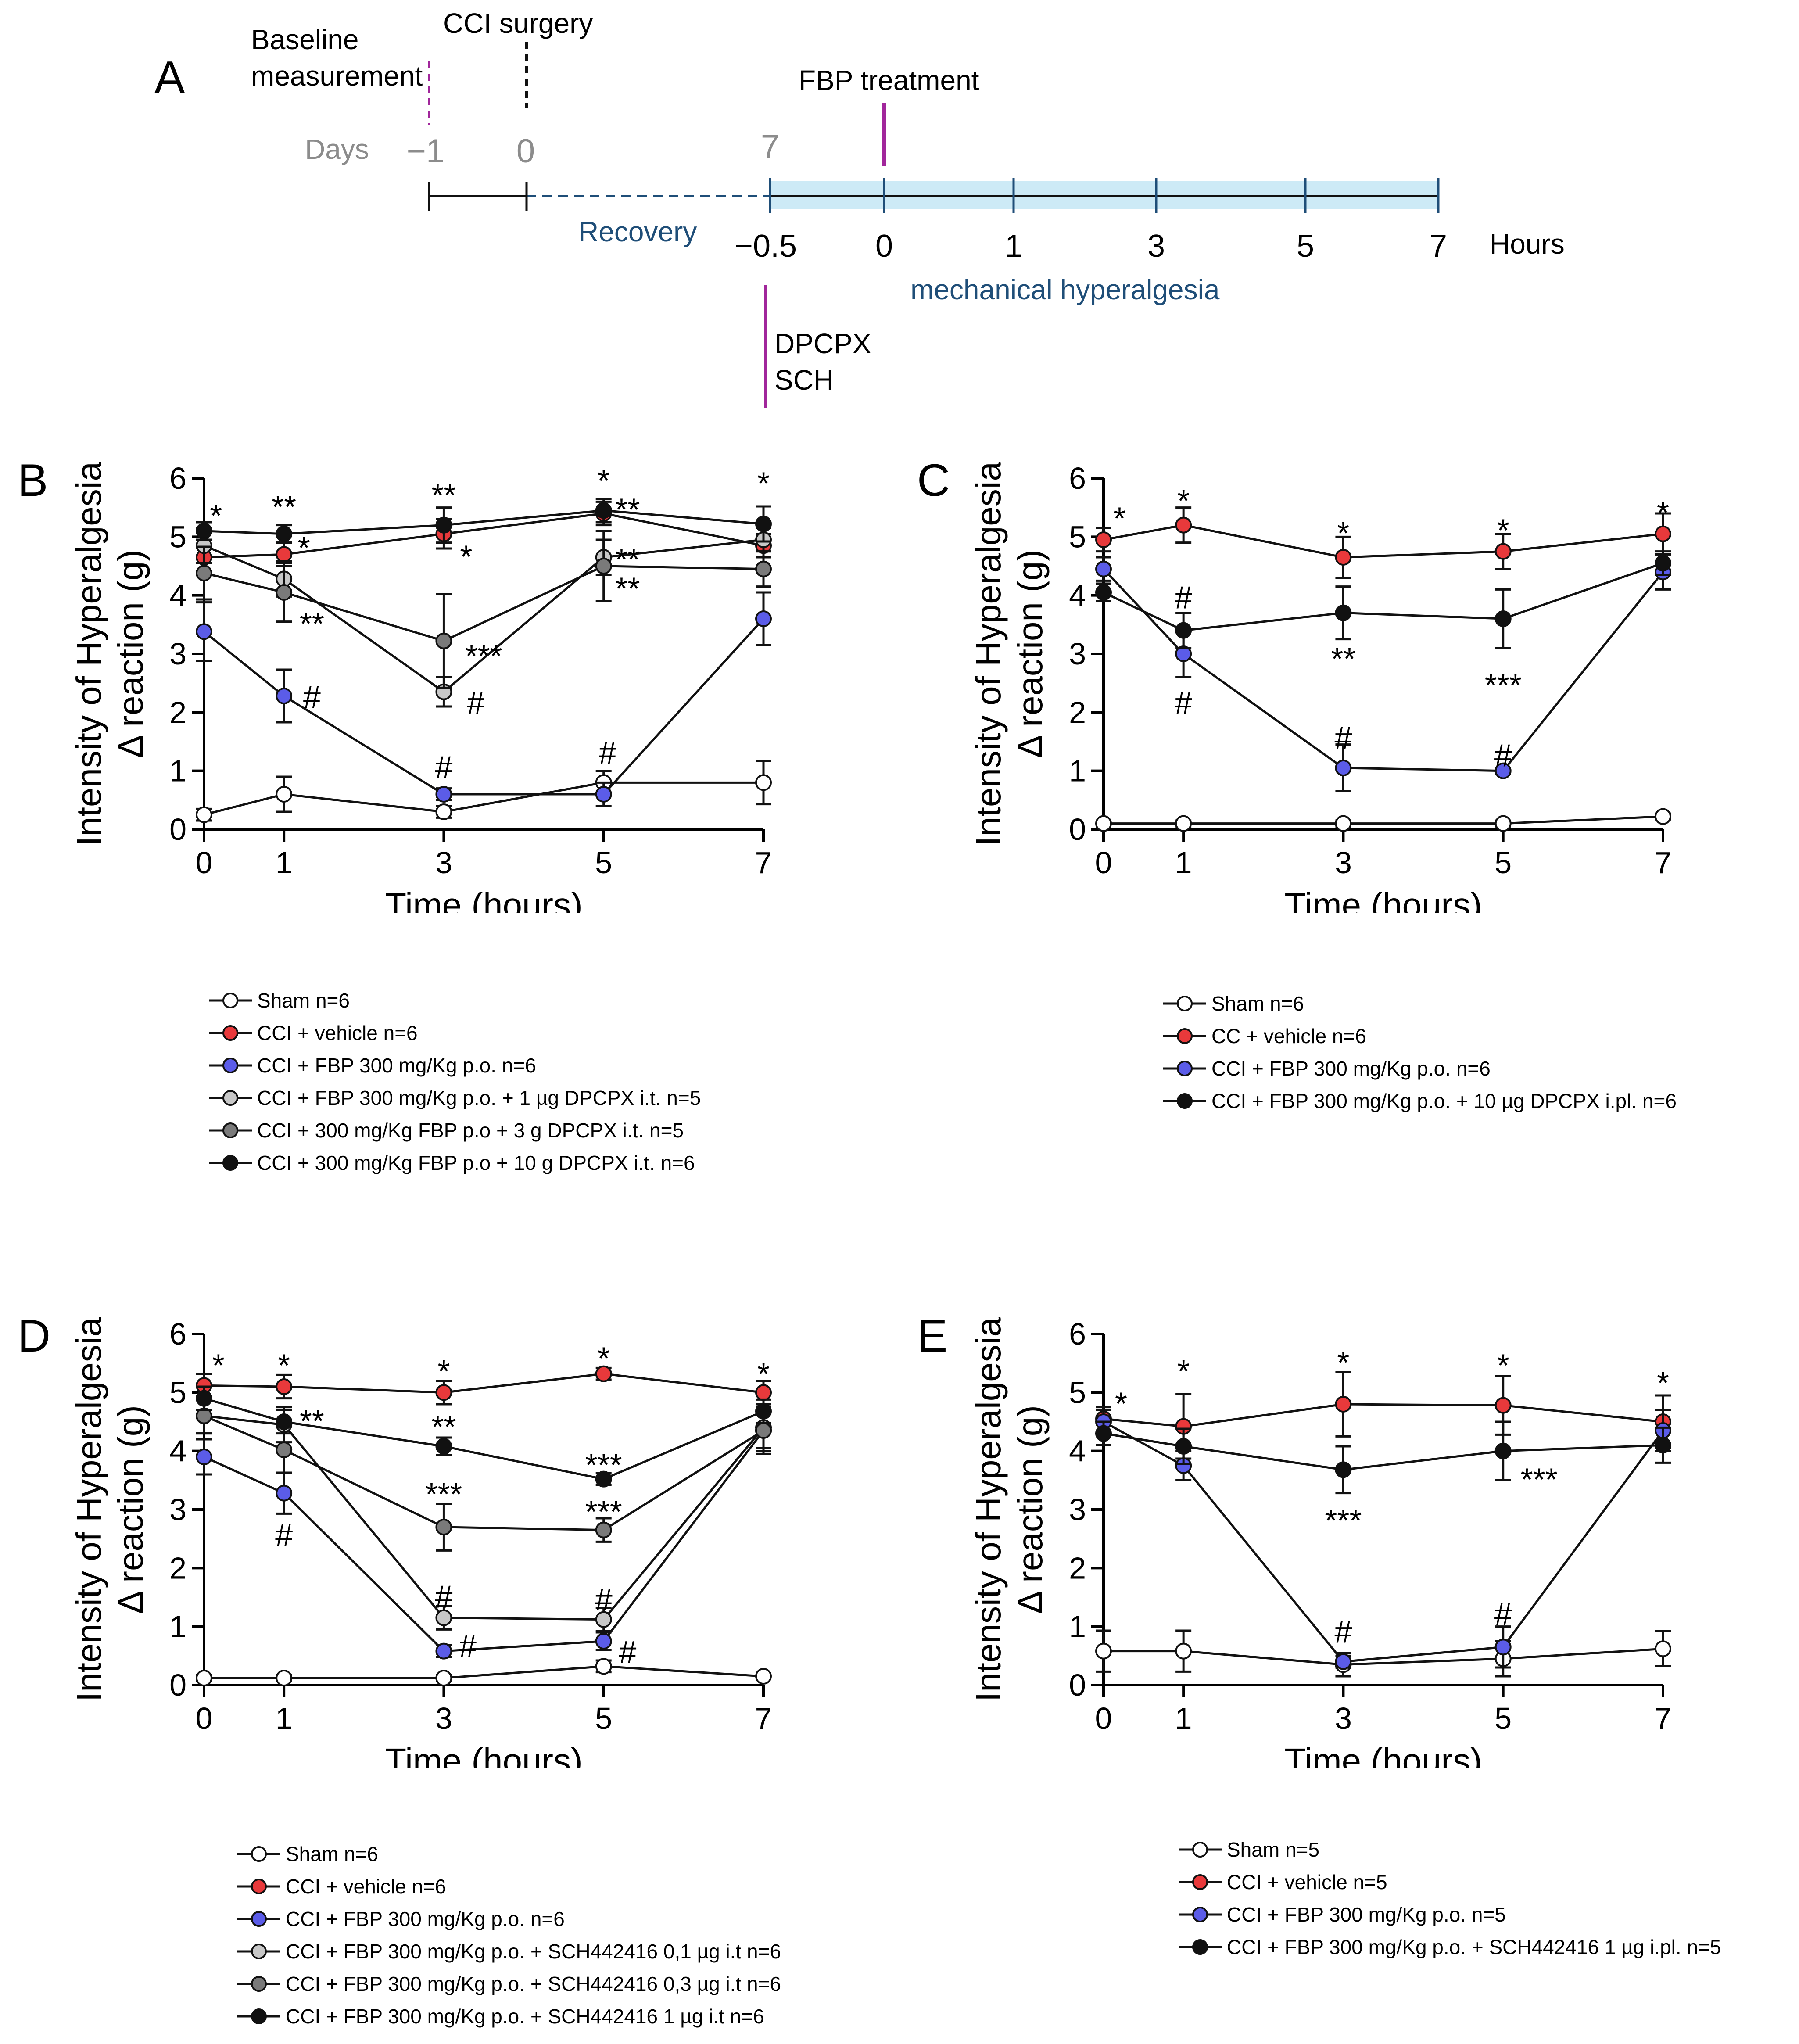 Image resolution: width=1799 pixels, height=2044 pixels. Describe the element at coordinates (1273, 1849) in the screenshot. I see `legend-label: Sham n=5` at that location.